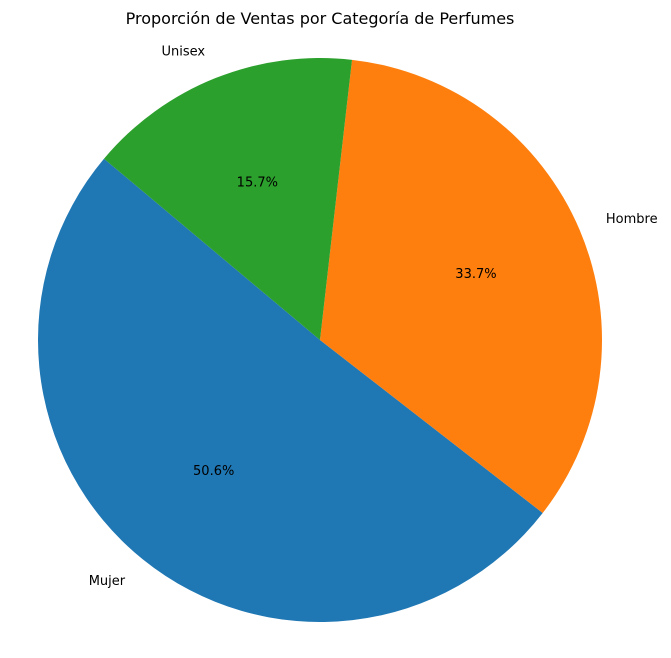 The width and height of the screenshot is (671, 658). Describe the element at coordinates (183, 51) in the screenshot. I see `slice-label-unisex: Unisex` at that location.